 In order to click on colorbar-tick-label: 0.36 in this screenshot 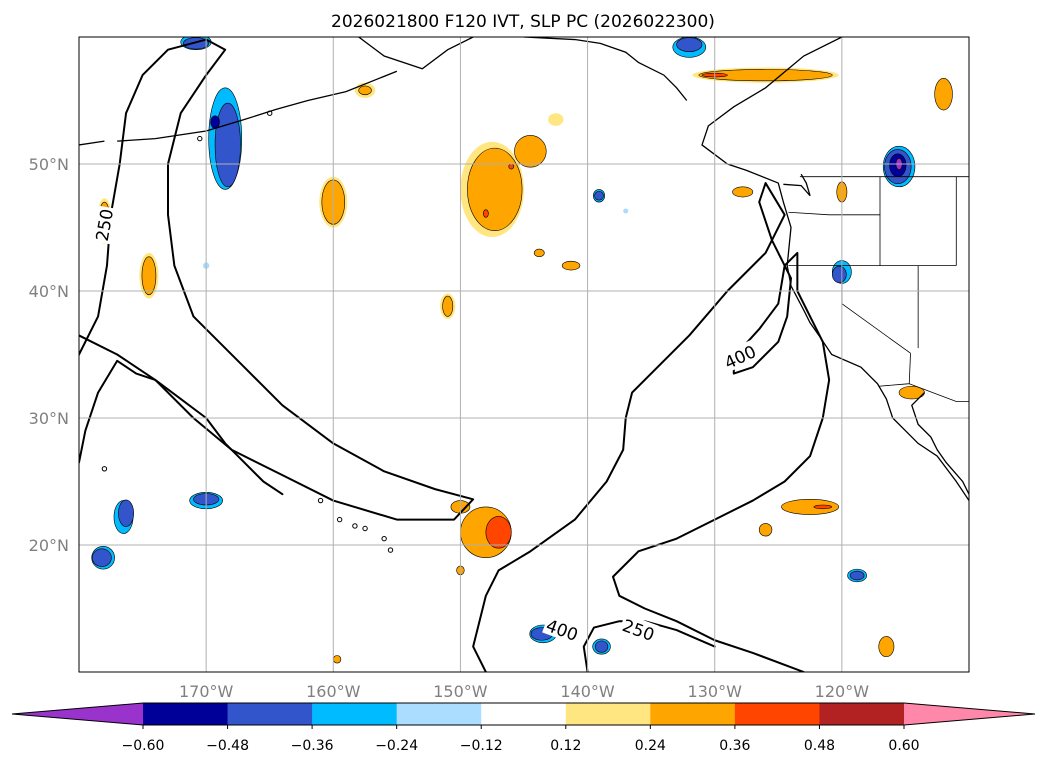, I will do `click(734, 746)`.